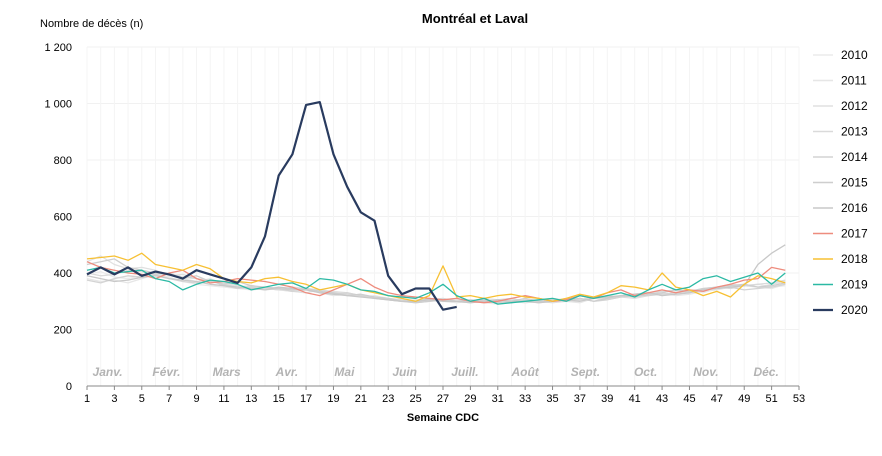 The width and height of the screenshot is (882, 456). What do you see at coordinates (475, 18) in the screenshot?
I see `chart-title: Montréal et Laval` at bounding box center [475, 18].